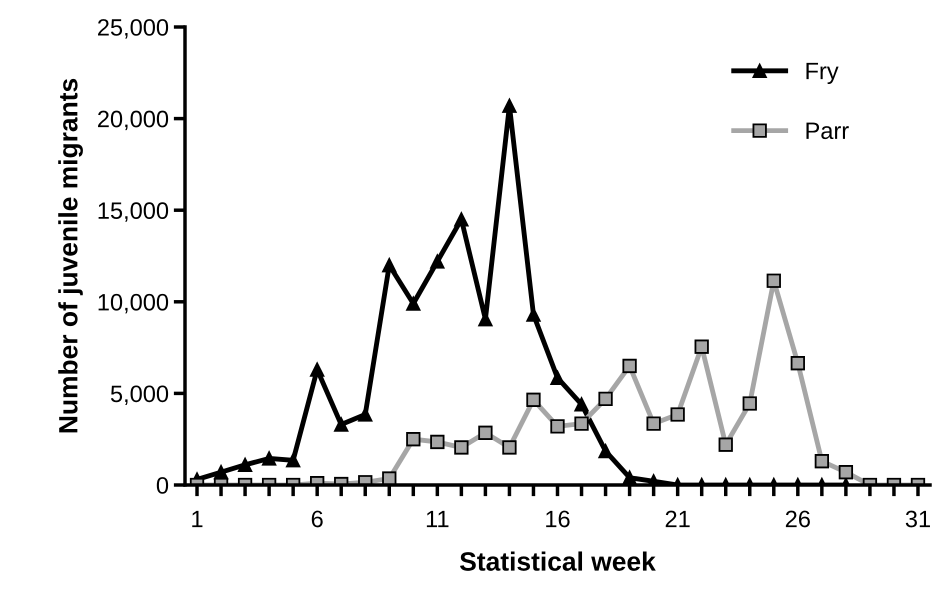  Describe the element at coordinates (197, 519) in the screenshot. I see `x-tick-label: 1` at that location.